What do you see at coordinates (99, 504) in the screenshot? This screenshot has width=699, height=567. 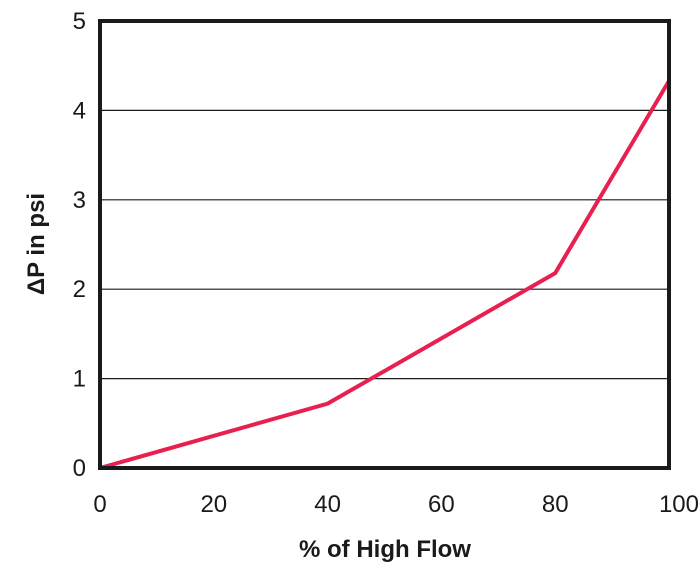 I see `x-tick-label: 0` at bounding box center [99, 504].